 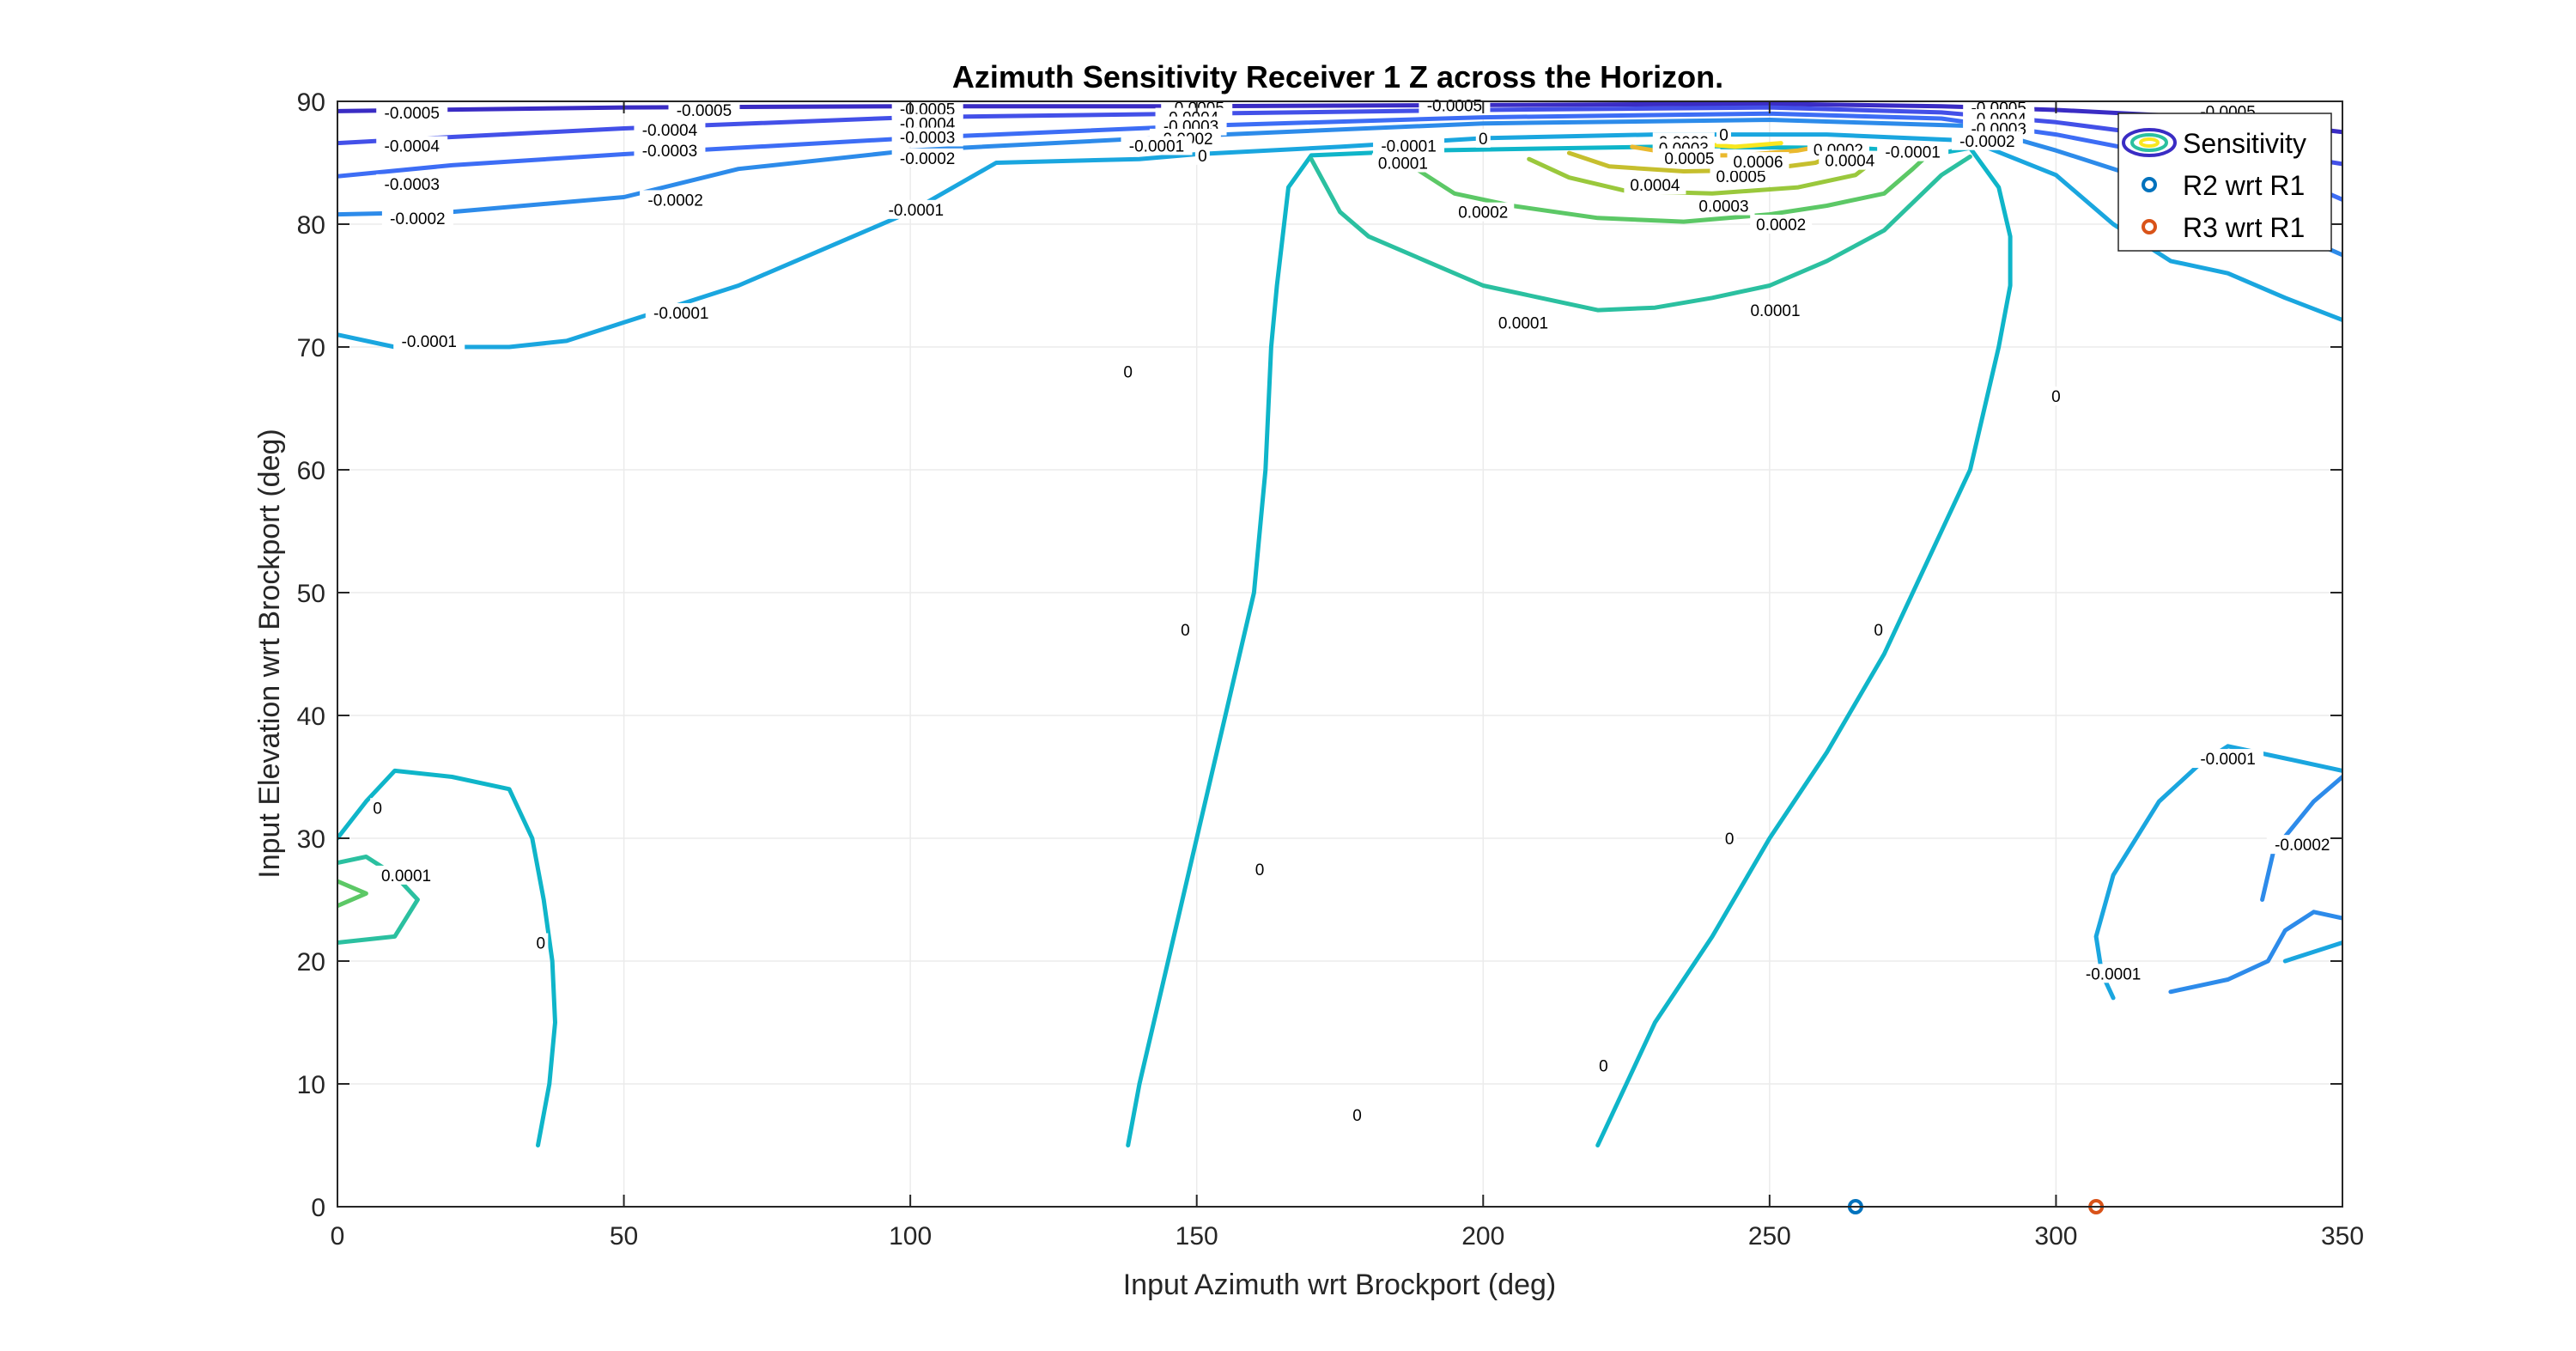 What do you see at coordinates (311, 839) in the screenshot?
I see `y-tick-label: 30` at bounding box center [311, 839].